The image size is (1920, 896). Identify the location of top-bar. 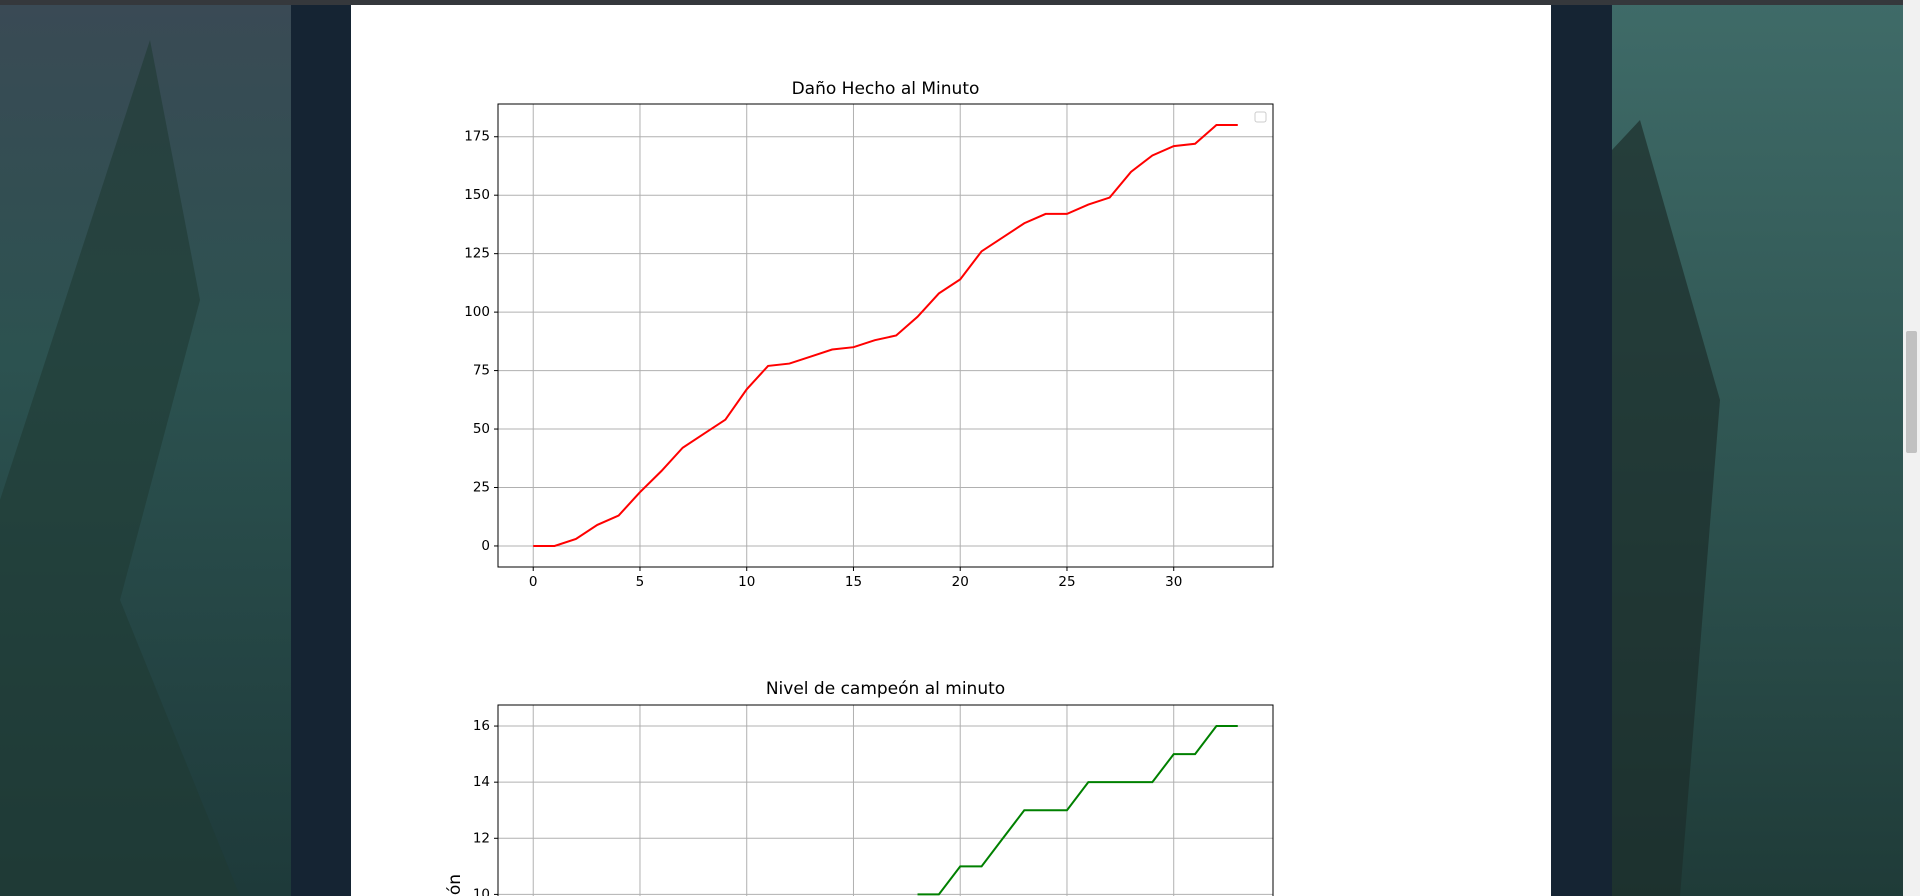
(960, 2).